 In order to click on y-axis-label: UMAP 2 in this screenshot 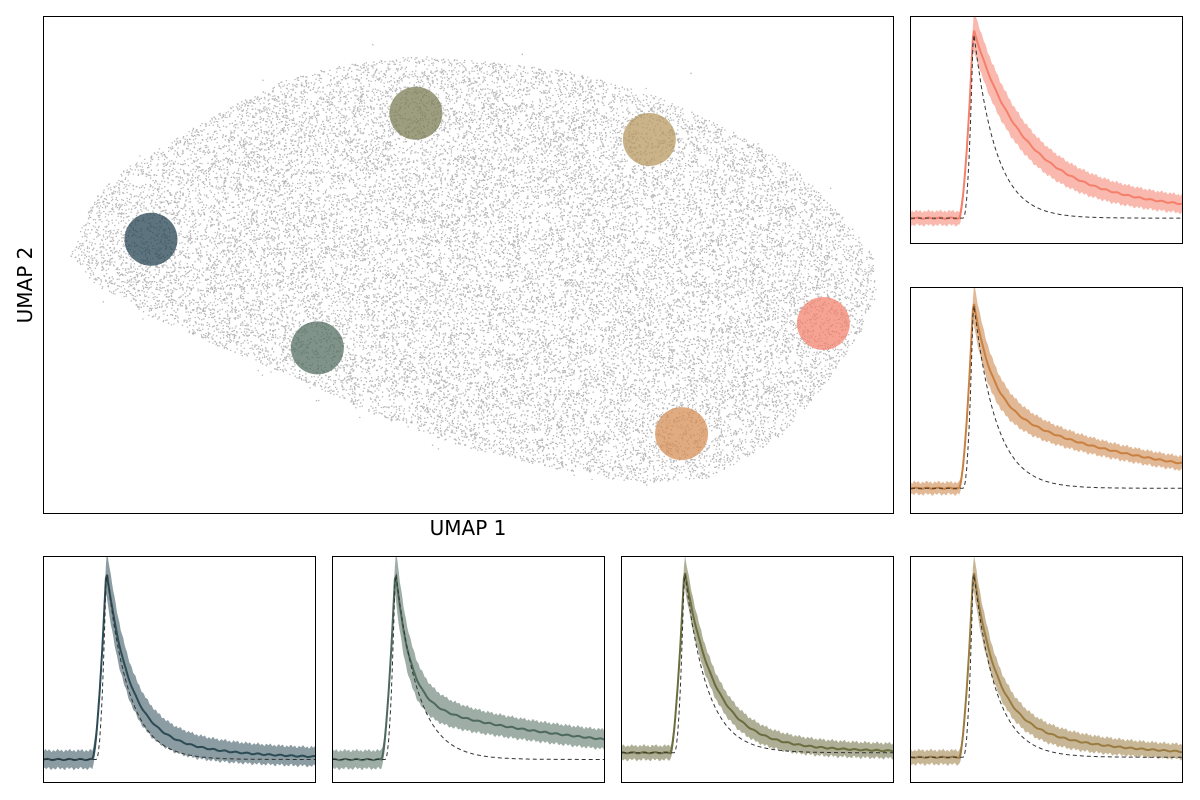, I will do `click(25, 285)`.